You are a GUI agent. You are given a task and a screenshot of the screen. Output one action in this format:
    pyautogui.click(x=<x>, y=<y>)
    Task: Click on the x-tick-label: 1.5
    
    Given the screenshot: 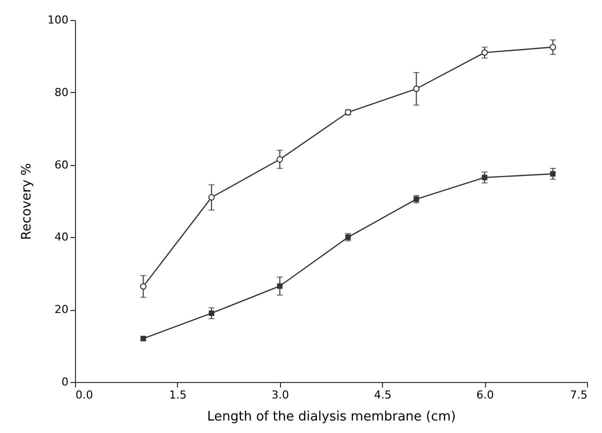 What is the action you would take?
    pyautogui.click(x=178, y=395)
    